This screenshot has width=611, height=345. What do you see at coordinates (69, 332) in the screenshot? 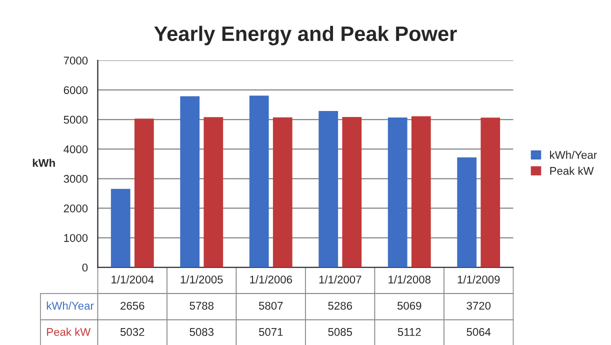
I see `text: Peak kW` at bounding box center [69, 332].